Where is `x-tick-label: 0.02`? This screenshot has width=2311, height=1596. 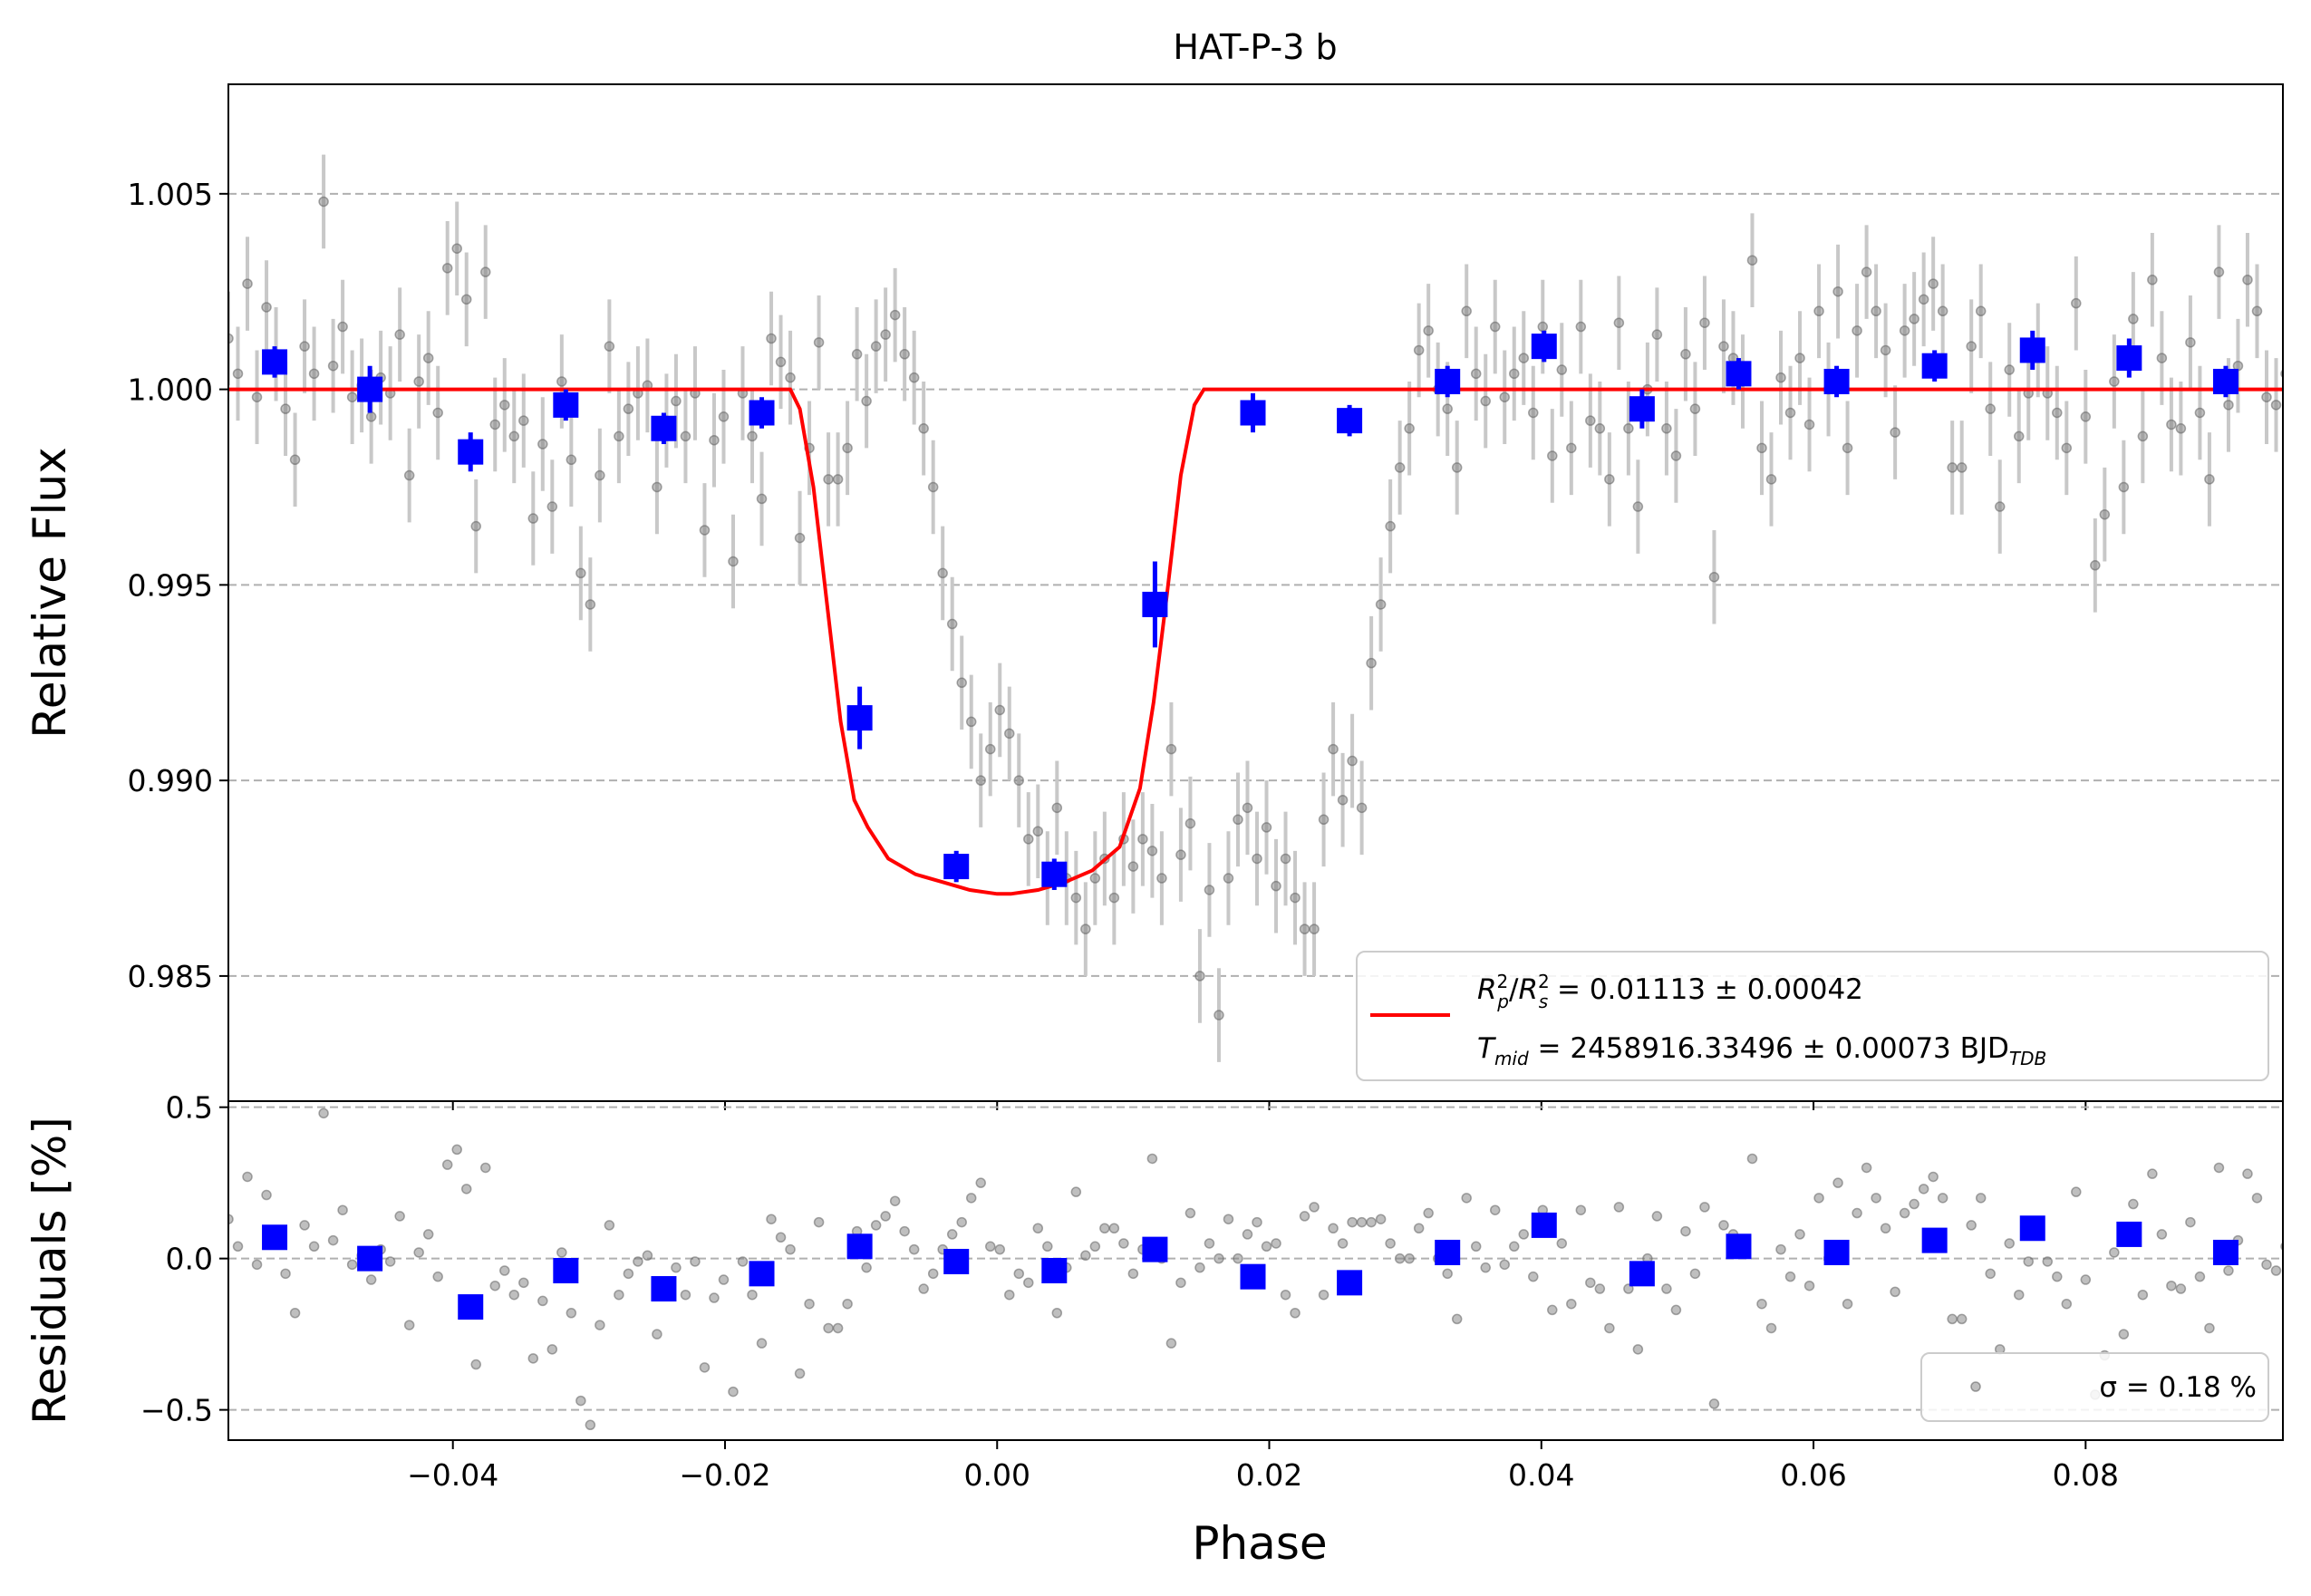 x-tick-label: 0.02 is located at coordinates (1269, 1475).